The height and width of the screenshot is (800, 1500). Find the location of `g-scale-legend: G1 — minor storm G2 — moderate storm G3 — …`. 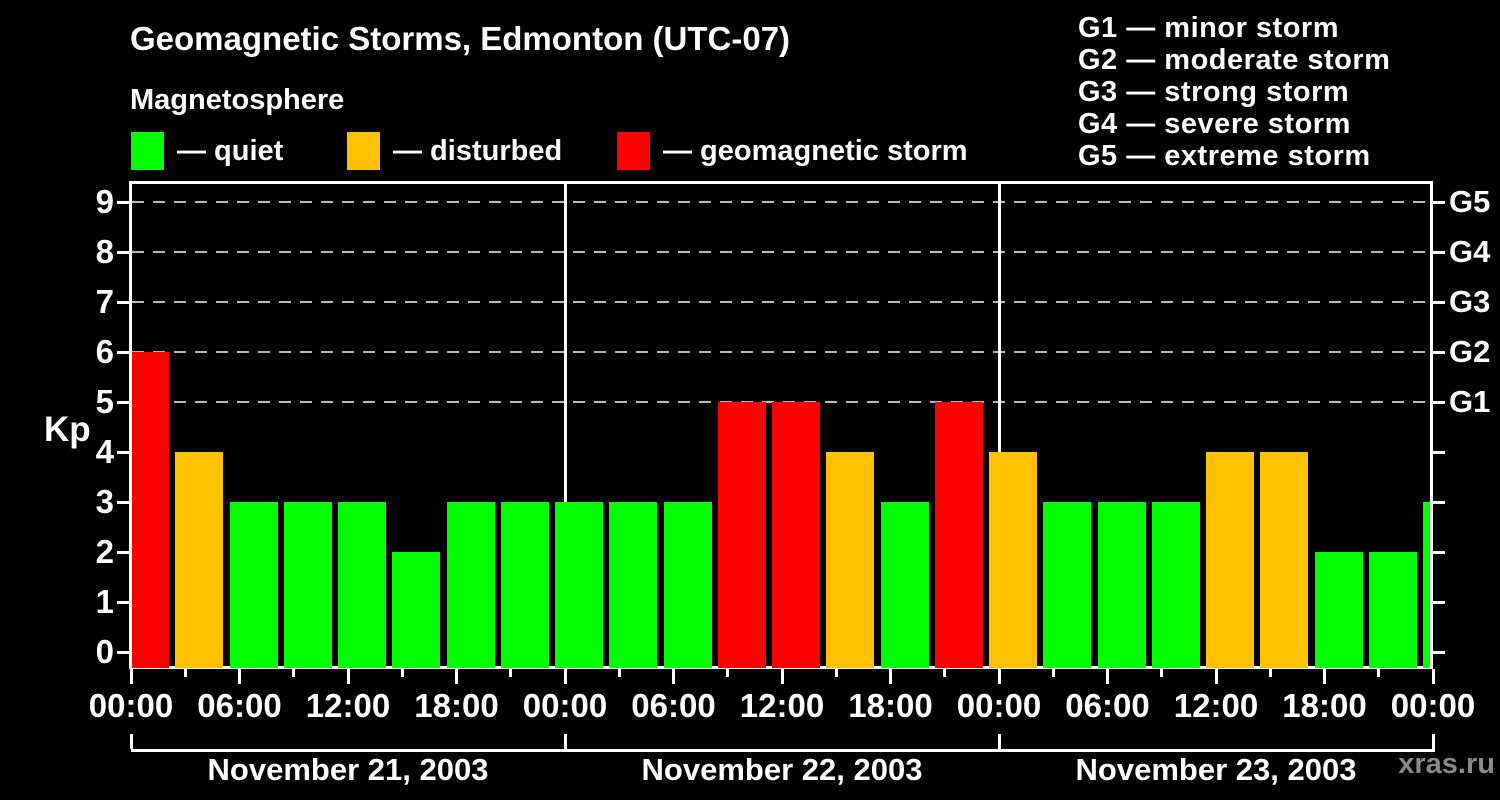

g-scale-legend: G1 — minor storm G2 — moderate storm G3 — … is located at coordinates (1234, 92).